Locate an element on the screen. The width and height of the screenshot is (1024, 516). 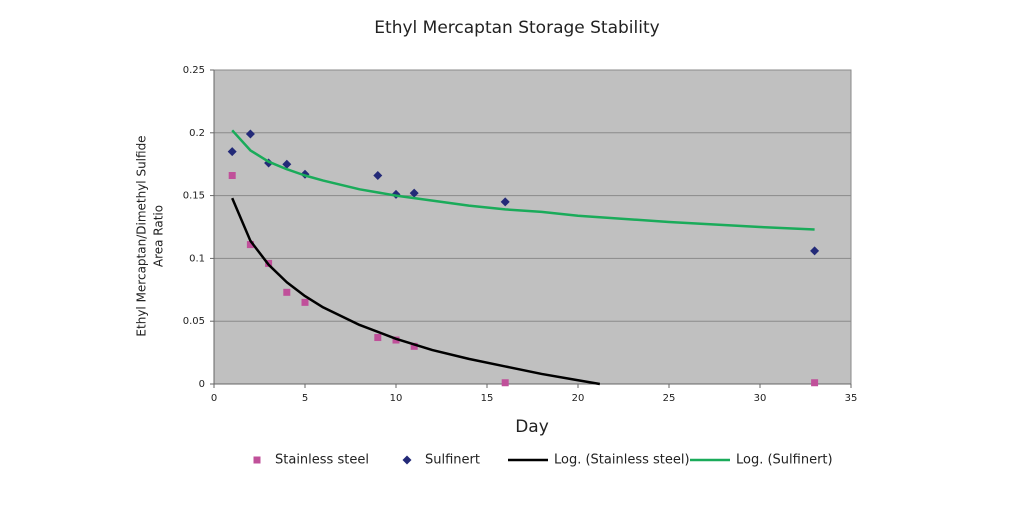
x-tick-label: 10 is located at coordinates (396, 398).